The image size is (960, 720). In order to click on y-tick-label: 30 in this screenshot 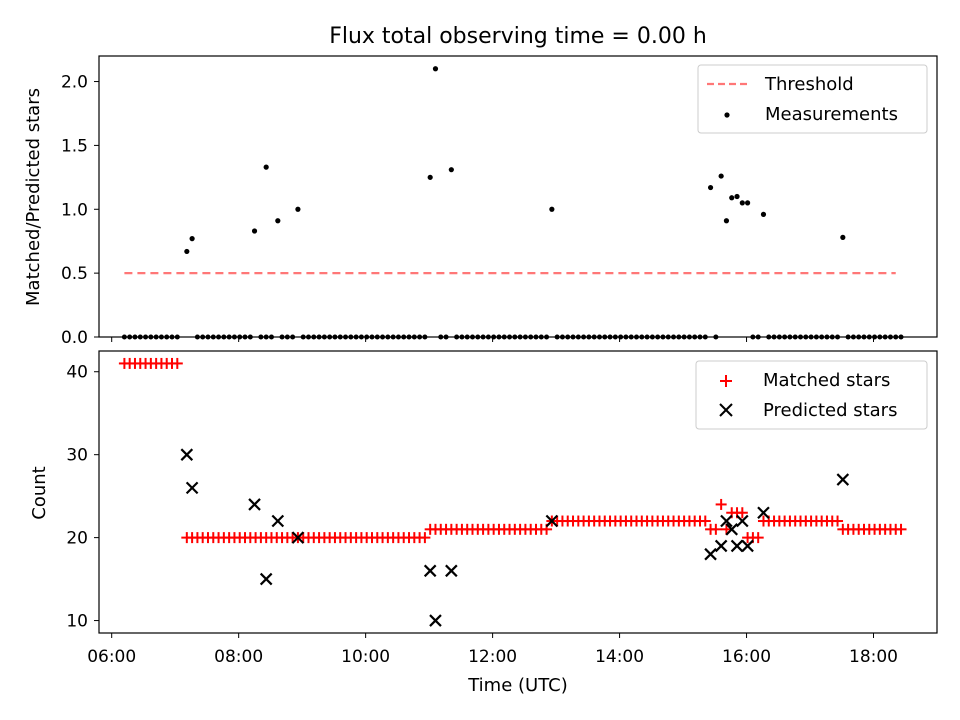, I will do `click(77, 456)`.